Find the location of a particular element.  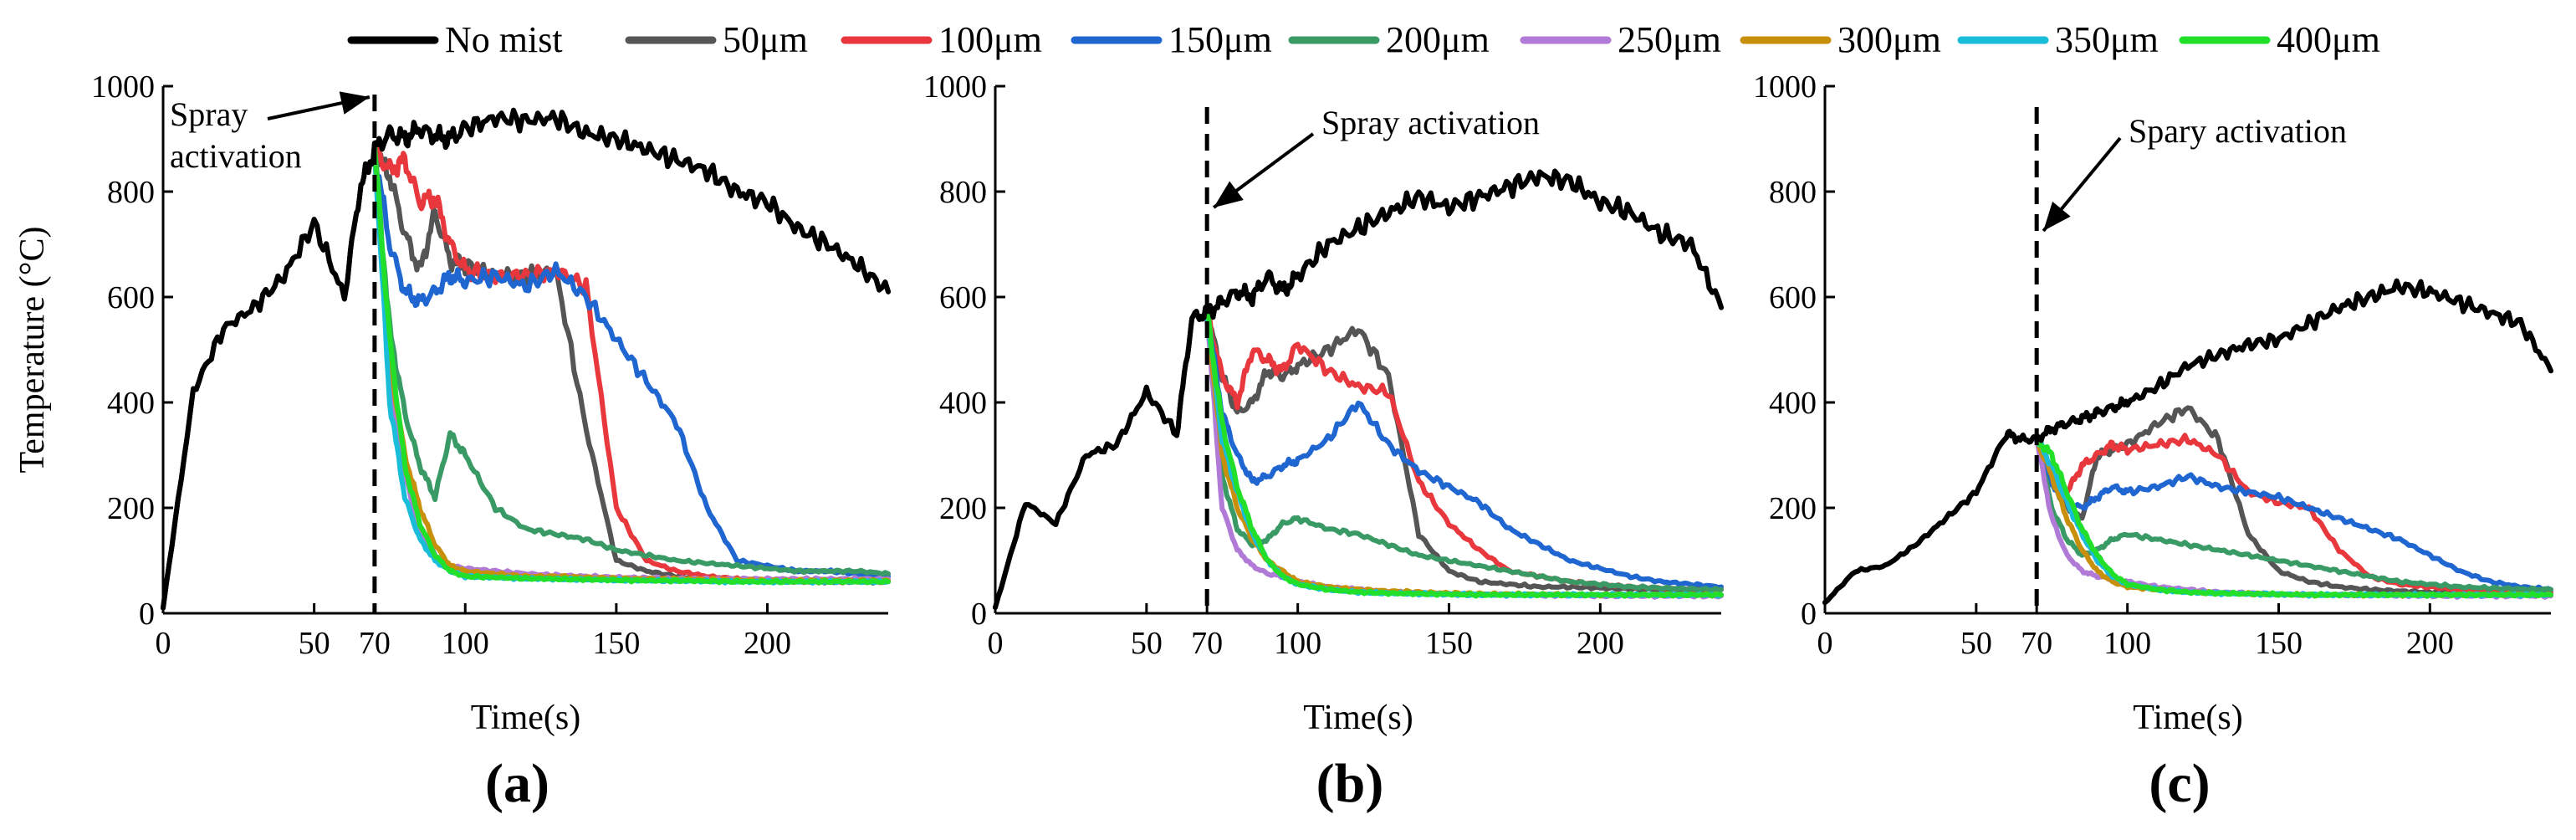

spray-annotation: Spary activation is located at coordinates (2194, 172).